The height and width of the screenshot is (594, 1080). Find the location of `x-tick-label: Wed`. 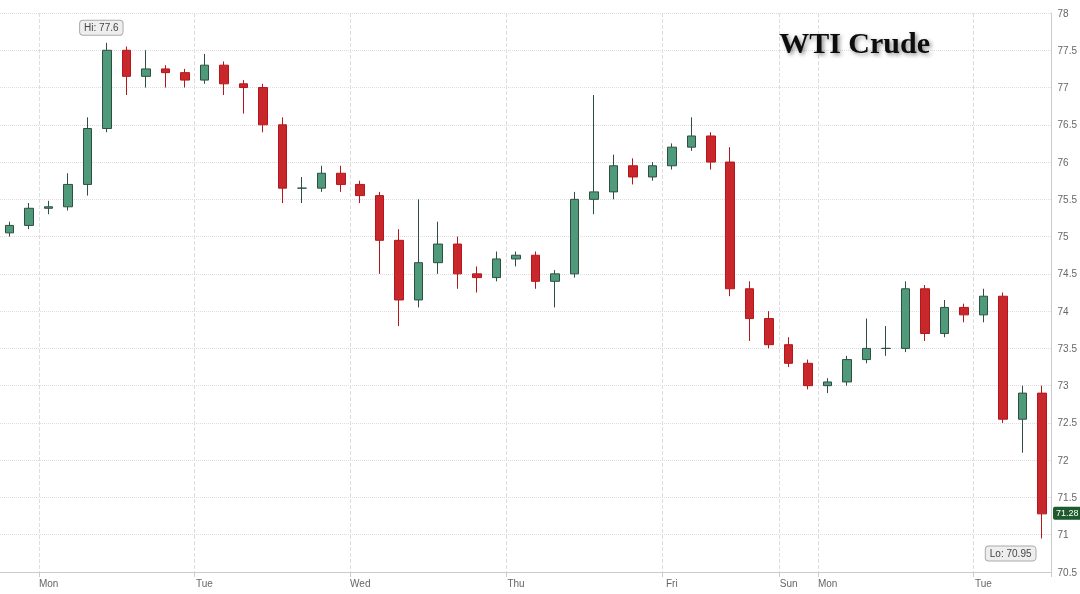

x-tick-label: Wed is located at coordinates (360, 583).